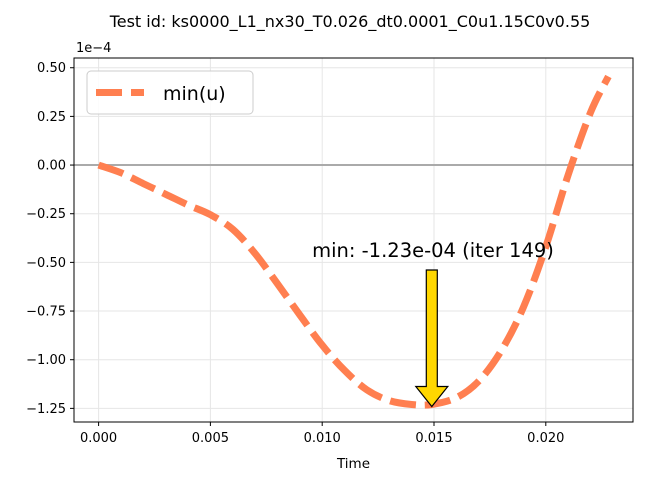  What do you see at coordinates (50, 239) in the screenshot?
I see `y-ticks: 0.50 0.25 0.00 −0.25 −0.50 −0.75 −1.00 −1.25` at bounding box center [50, 239].